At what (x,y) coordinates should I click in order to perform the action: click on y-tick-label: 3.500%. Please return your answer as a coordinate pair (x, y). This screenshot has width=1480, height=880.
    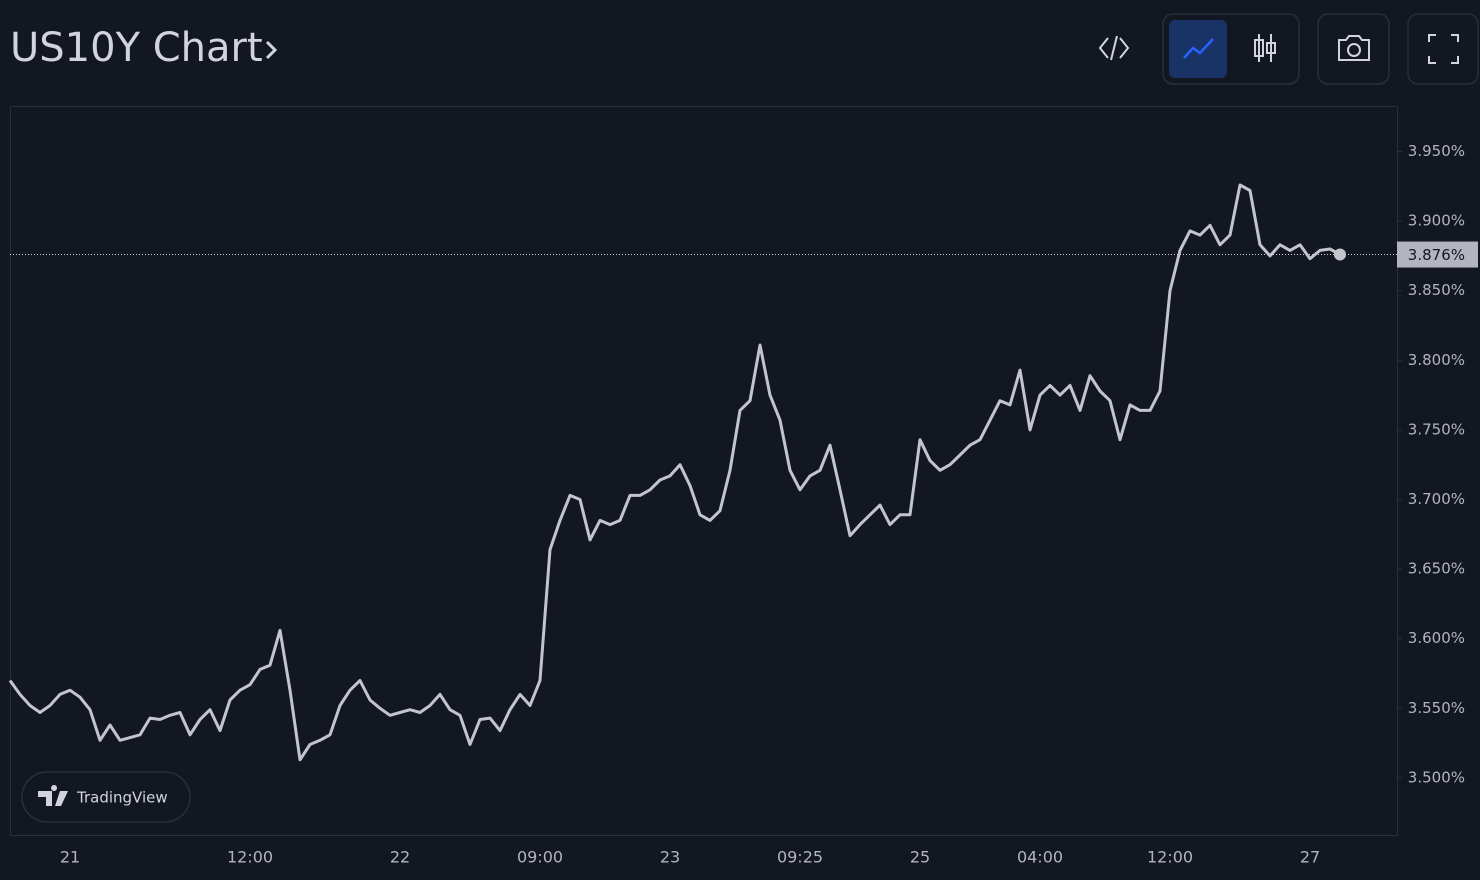
    Looking at the image, I should click on (1436, 777).